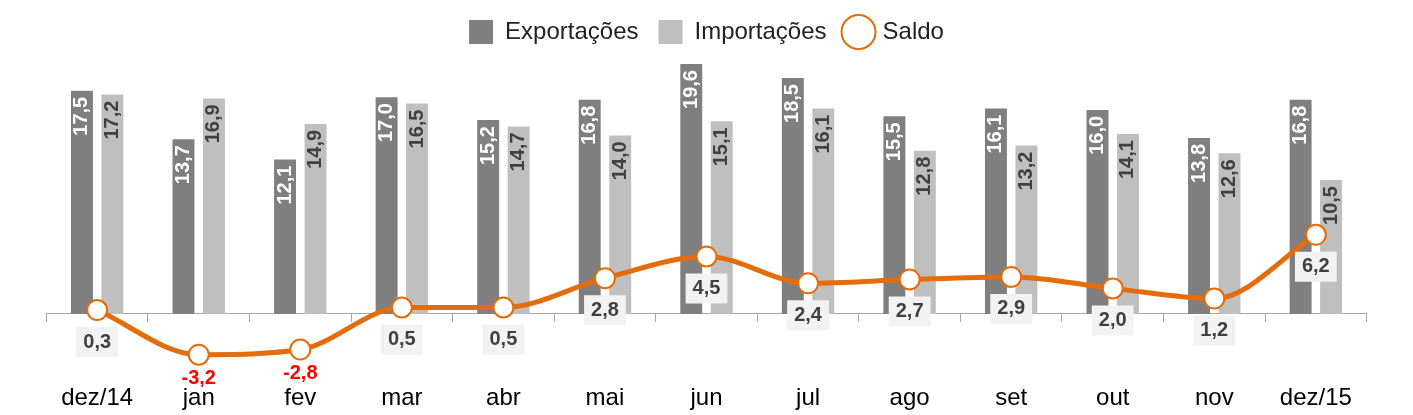 The width and height of the screenshot is (1413, 415). I want to click on data-label: 17,0, so click(385, 123).